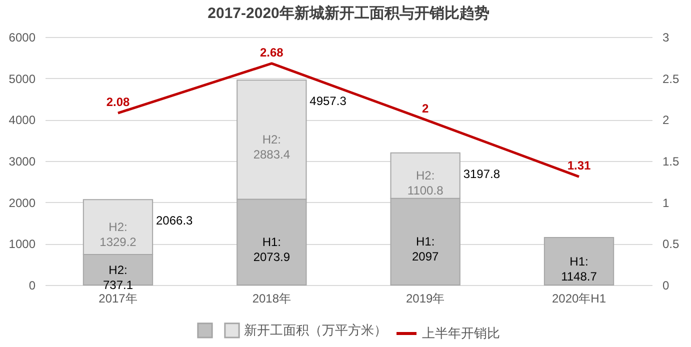 This screenshot has height=347, width=691. Describe the element at coordinates (579, 165) in the screenshot. I see `data-label: 1.31` at that location.